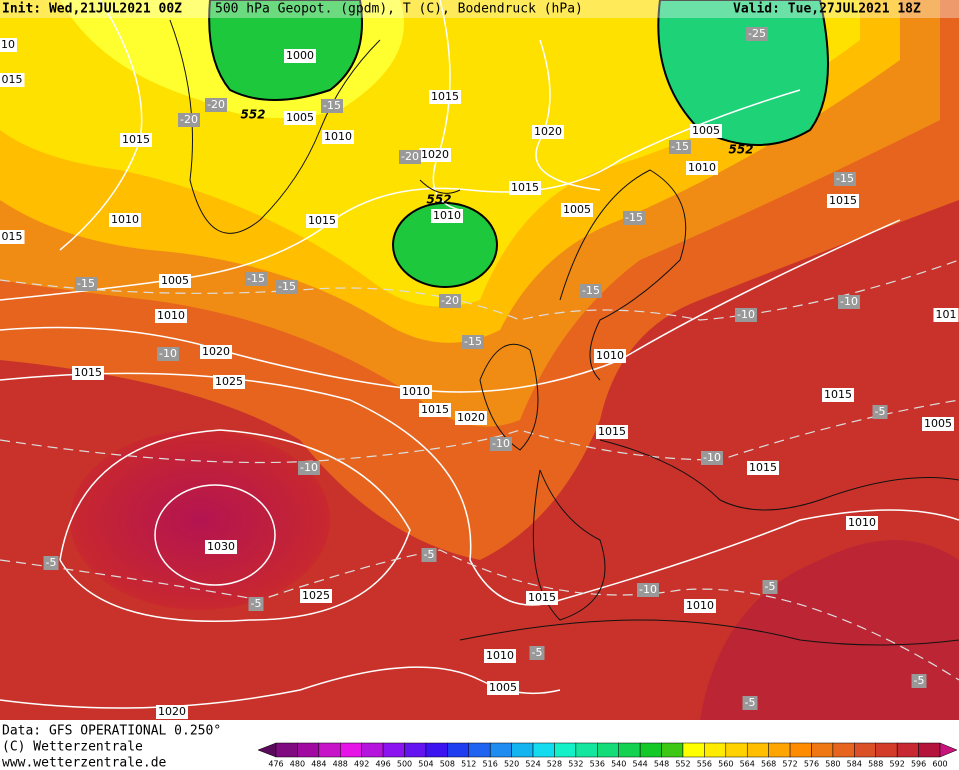 This screenshot has width=959, height=770. What do you see at coordinates (918, 764) in the screenshot?
I see `colorbar-label: 596` at bounding box center [918, 764].